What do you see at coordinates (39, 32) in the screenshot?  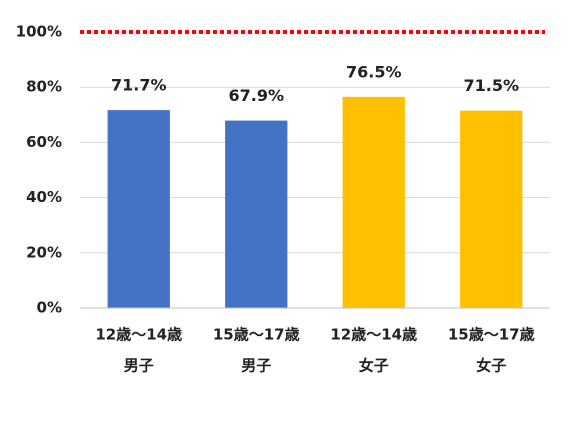 I see `y-tick-label: 100%` at bounding box center [39, 32].